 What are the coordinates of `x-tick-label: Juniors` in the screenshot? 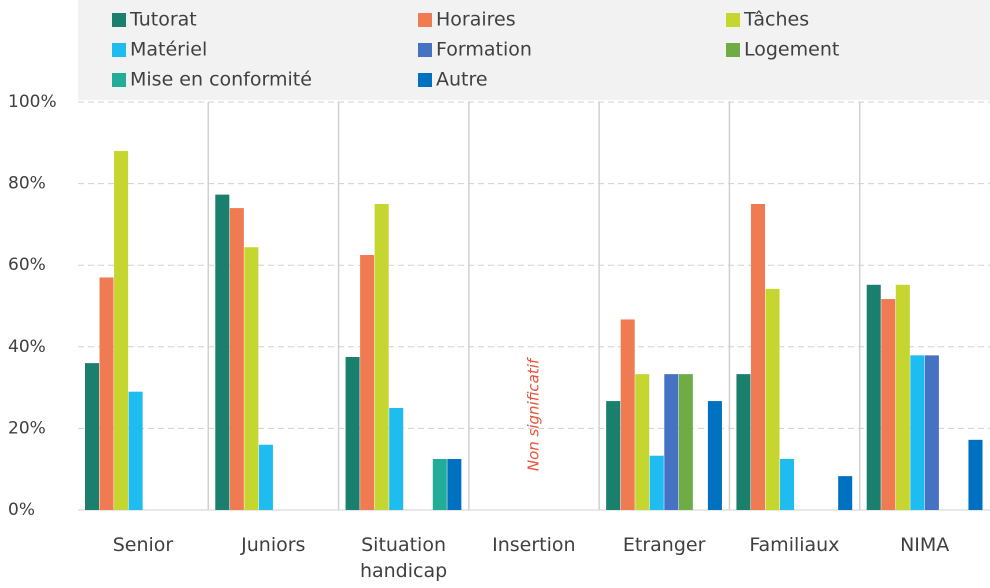 It's located at (273, 545).